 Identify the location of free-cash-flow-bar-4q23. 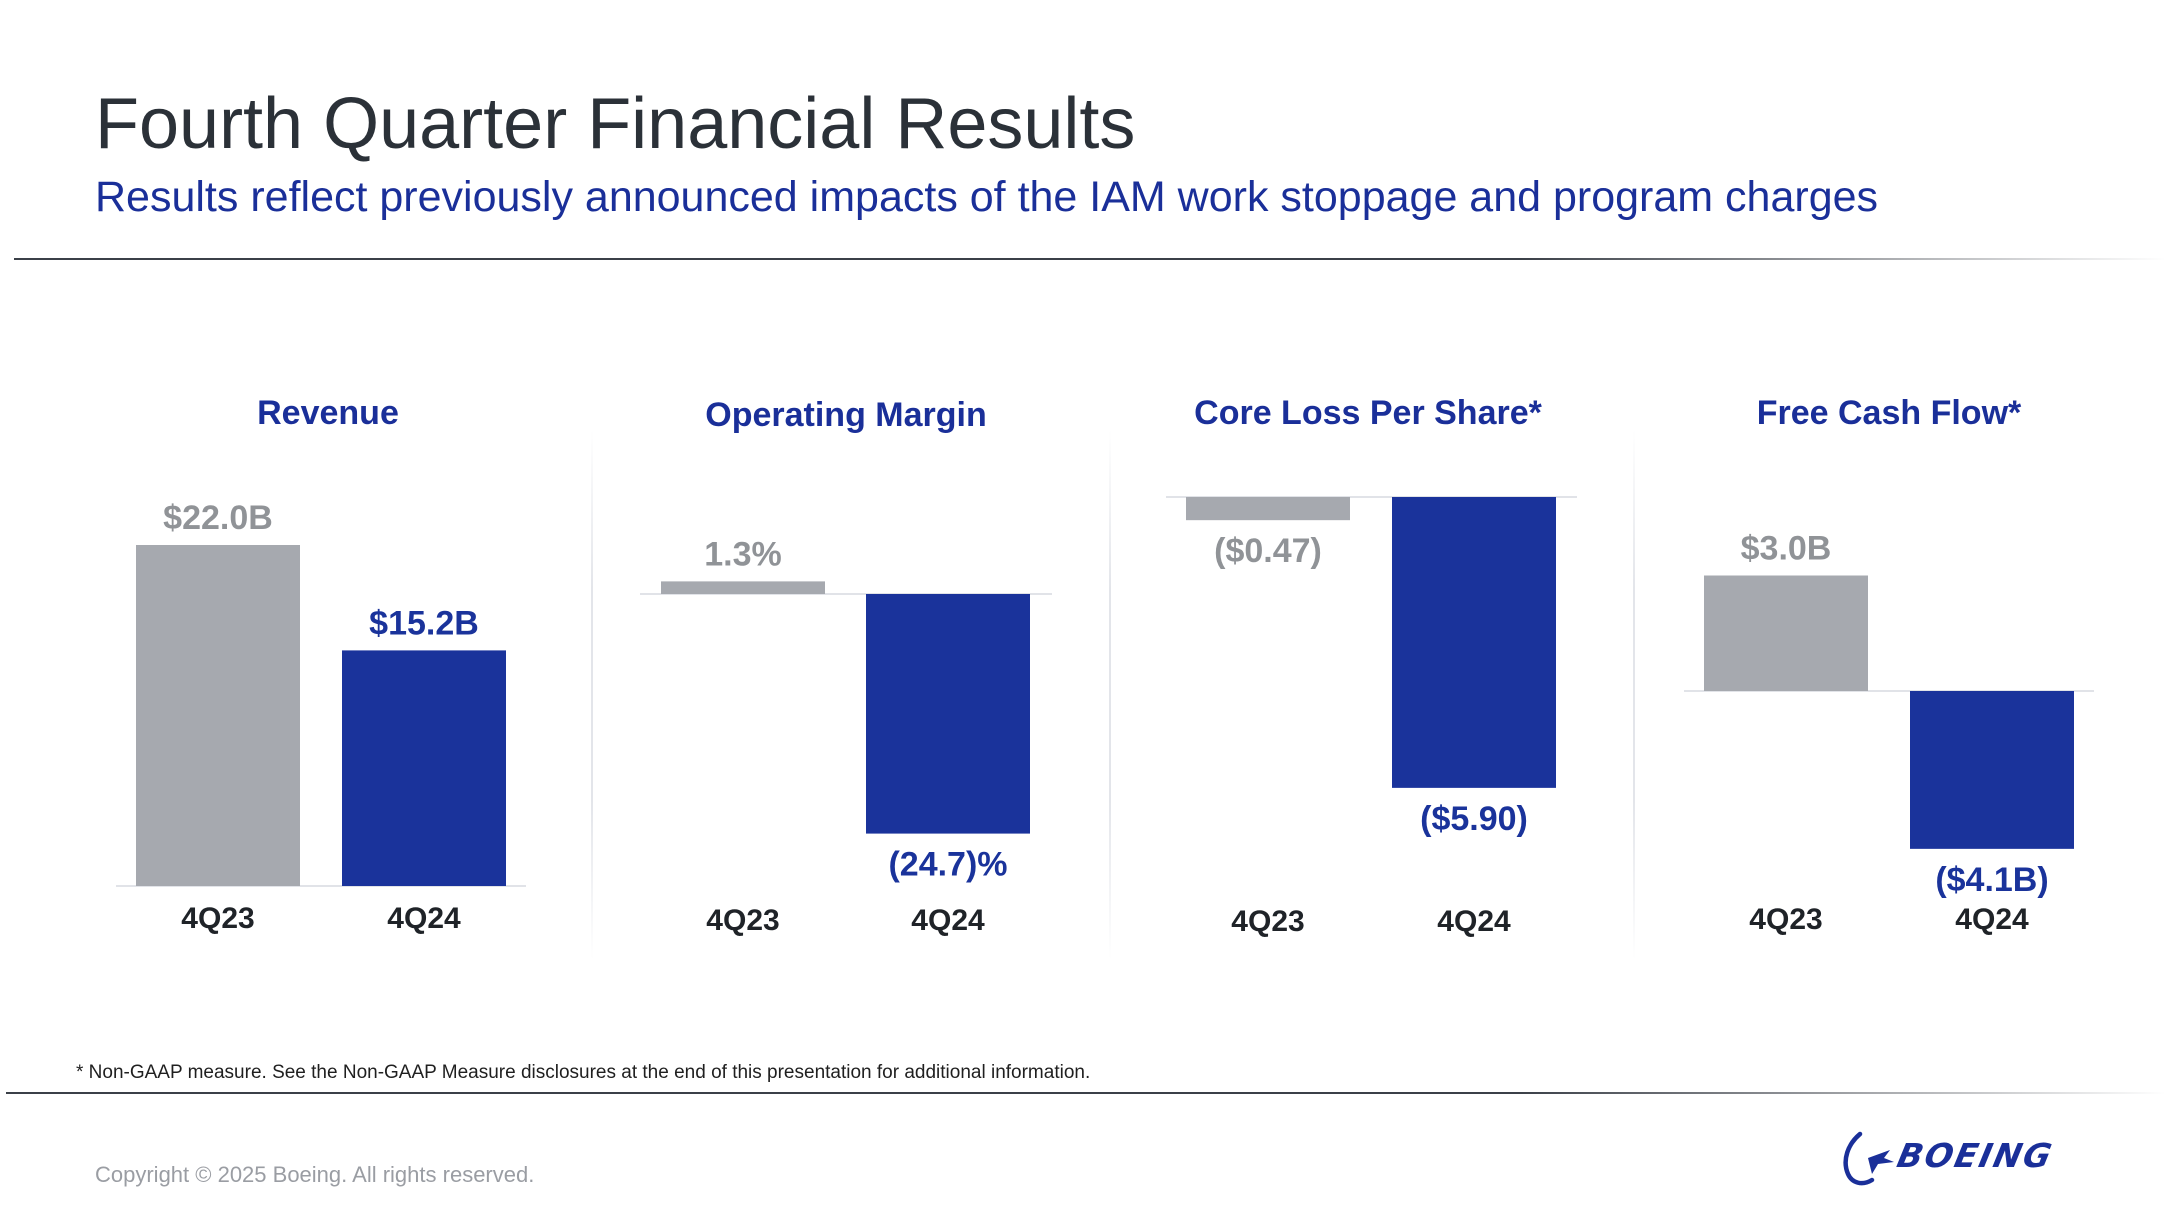
(1786, 633).